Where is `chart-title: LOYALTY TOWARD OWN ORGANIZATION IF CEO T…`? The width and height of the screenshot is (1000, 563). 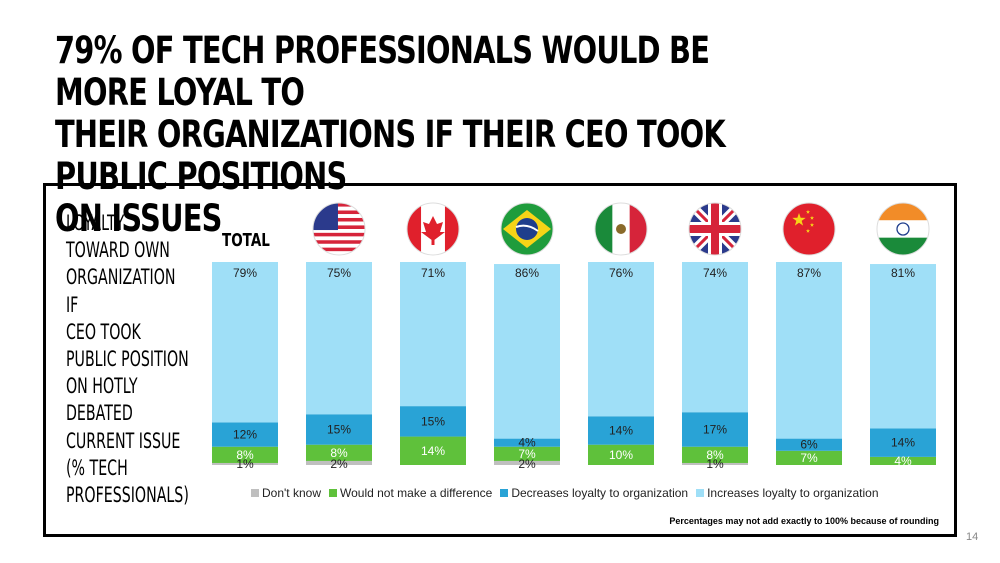 chart-title: LOYALTY TOWARD OWN ORGANIZATION IF CEO T… is located at coordinates (127, 360).